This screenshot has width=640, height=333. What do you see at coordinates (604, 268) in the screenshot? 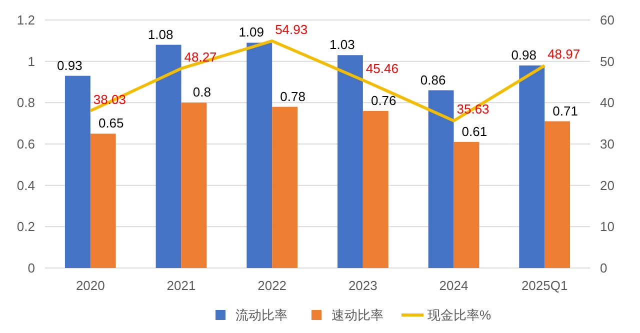
I see `y2-tick-label: 0` at bounding box center [604, 268].